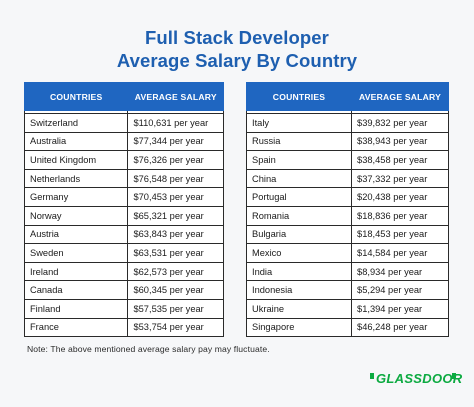  I want to click on salary-cell: $63,843 per year, so click(175, 234).